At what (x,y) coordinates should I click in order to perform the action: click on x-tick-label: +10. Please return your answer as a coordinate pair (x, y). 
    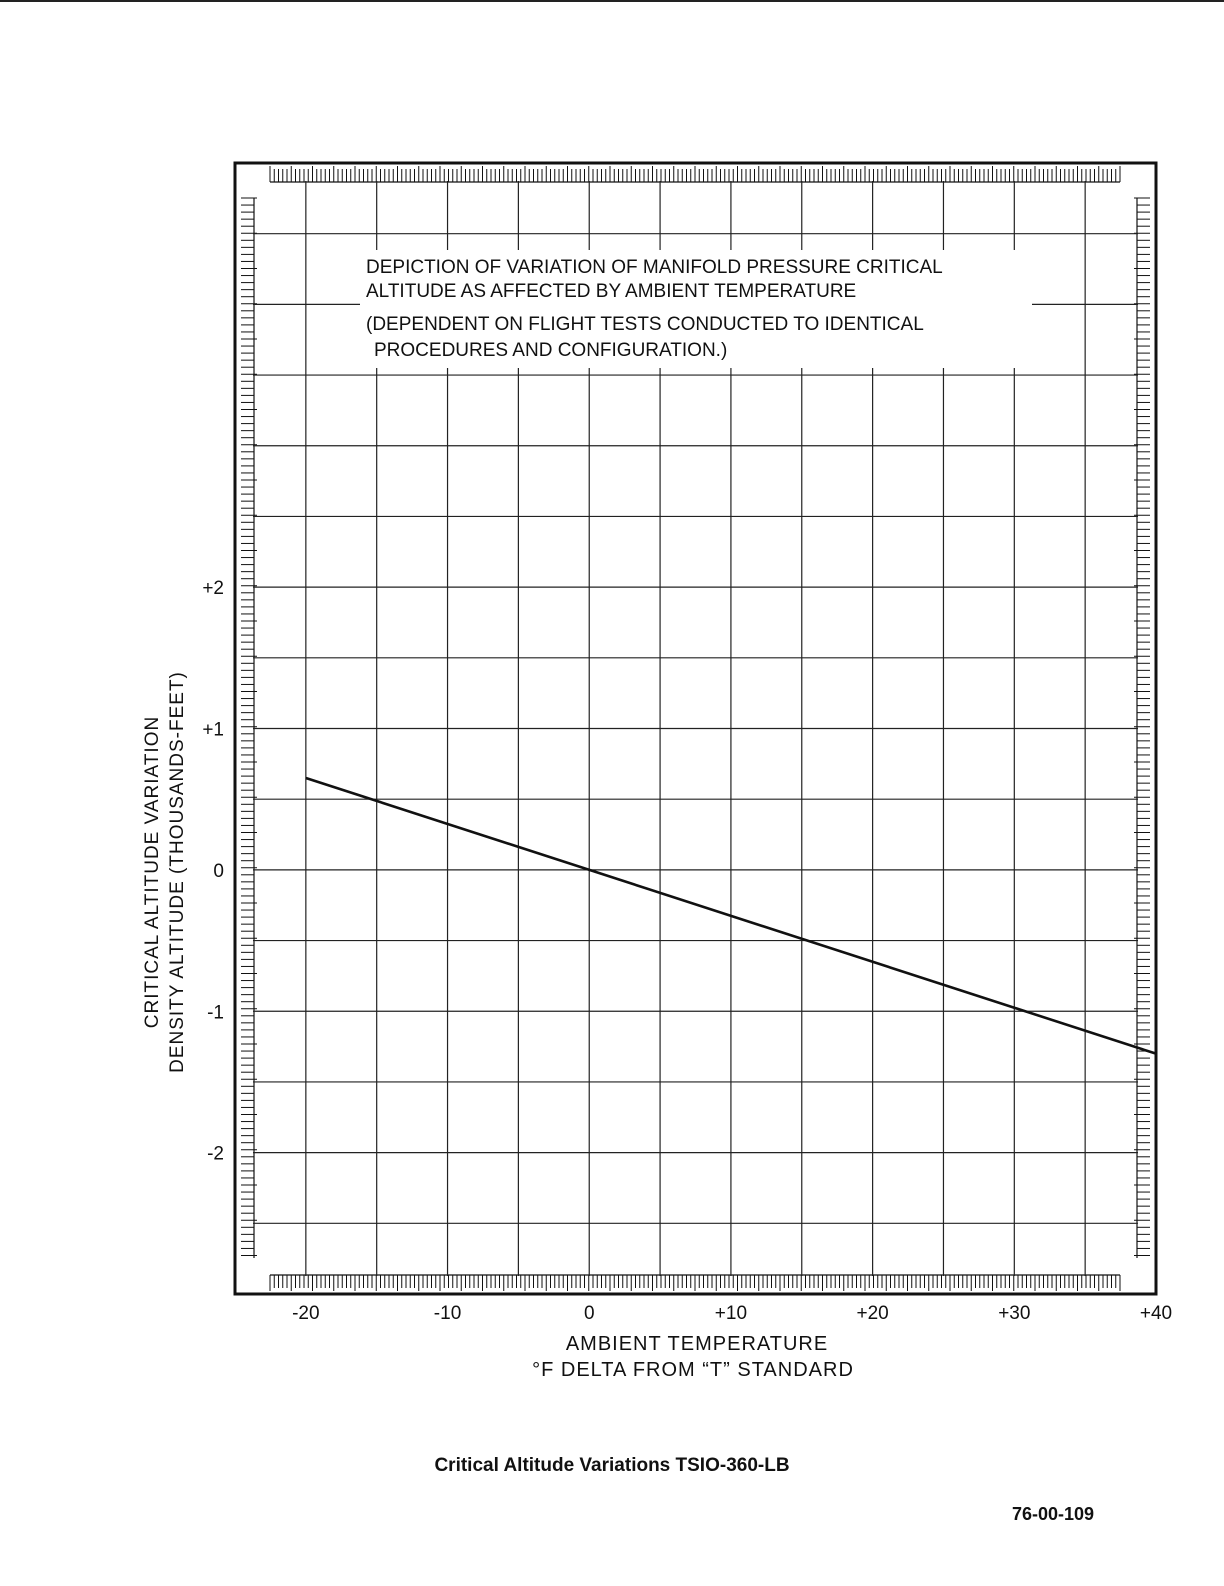
    Looking at the image, I should click on (731, 1313).